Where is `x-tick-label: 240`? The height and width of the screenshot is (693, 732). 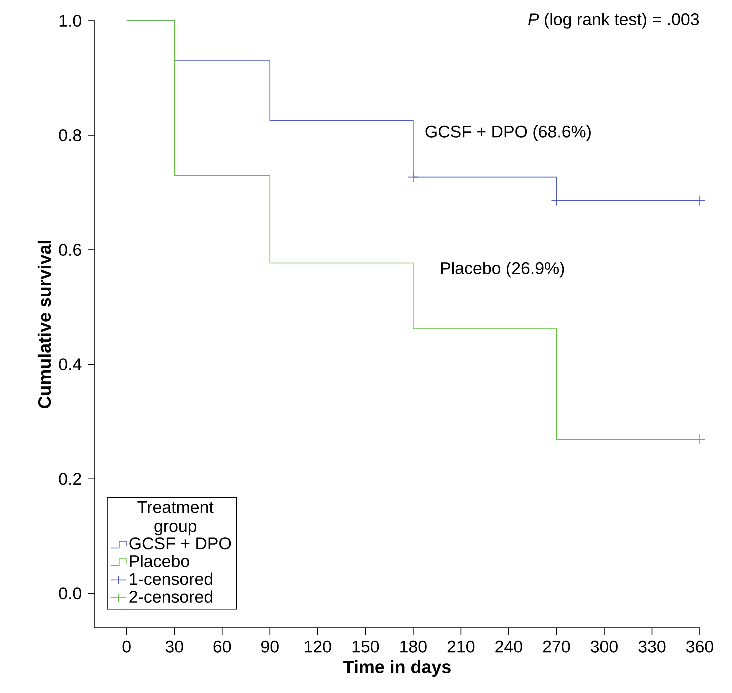
x-tick-label: 240 is located at coordinates (509, 646).